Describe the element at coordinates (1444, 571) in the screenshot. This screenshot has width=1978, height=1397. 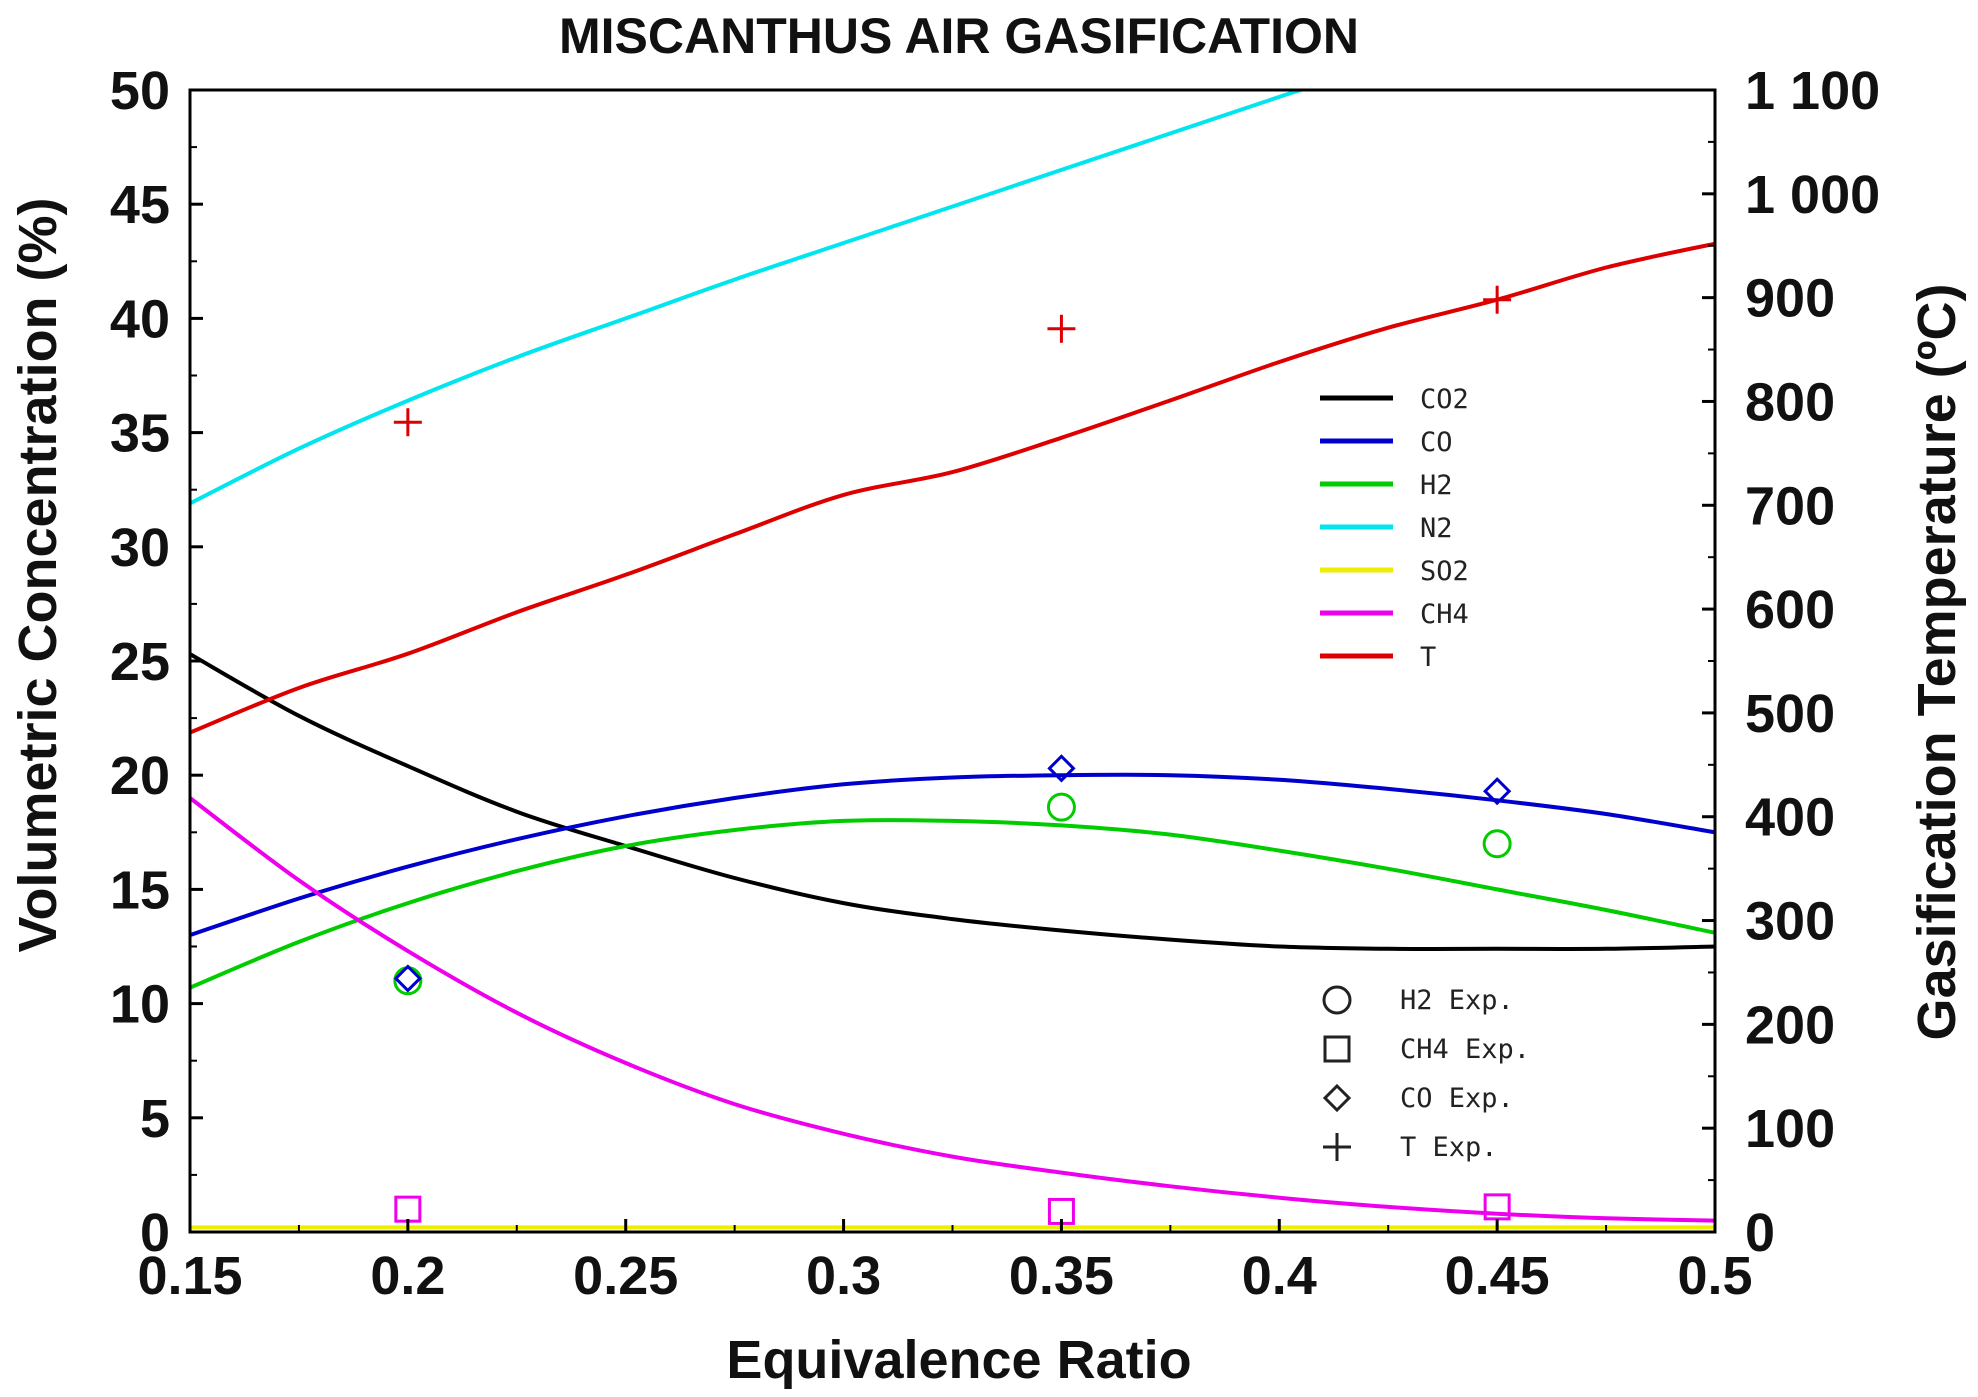
I see `legend-label-so2: SO2` at that location.